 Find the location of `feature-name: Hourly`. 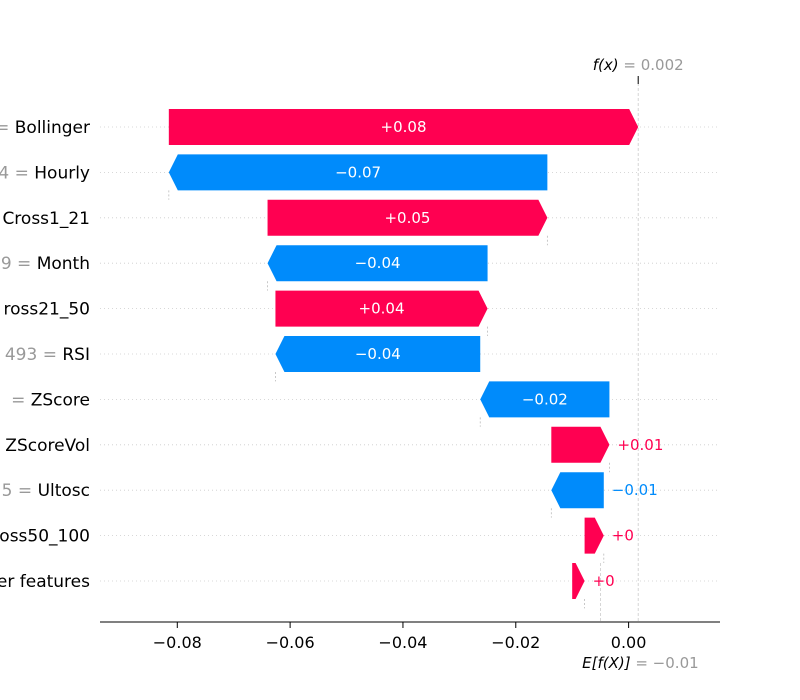

feature-name: Hourly is located at coordinates (62, 173).